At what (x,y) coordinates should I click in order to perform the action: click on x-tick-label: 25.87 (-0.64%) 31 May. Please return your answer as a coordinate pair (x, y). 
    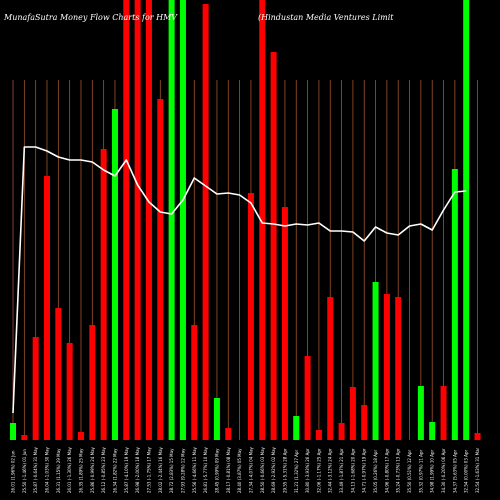
    Looking at the image, I should click on (35, 469).